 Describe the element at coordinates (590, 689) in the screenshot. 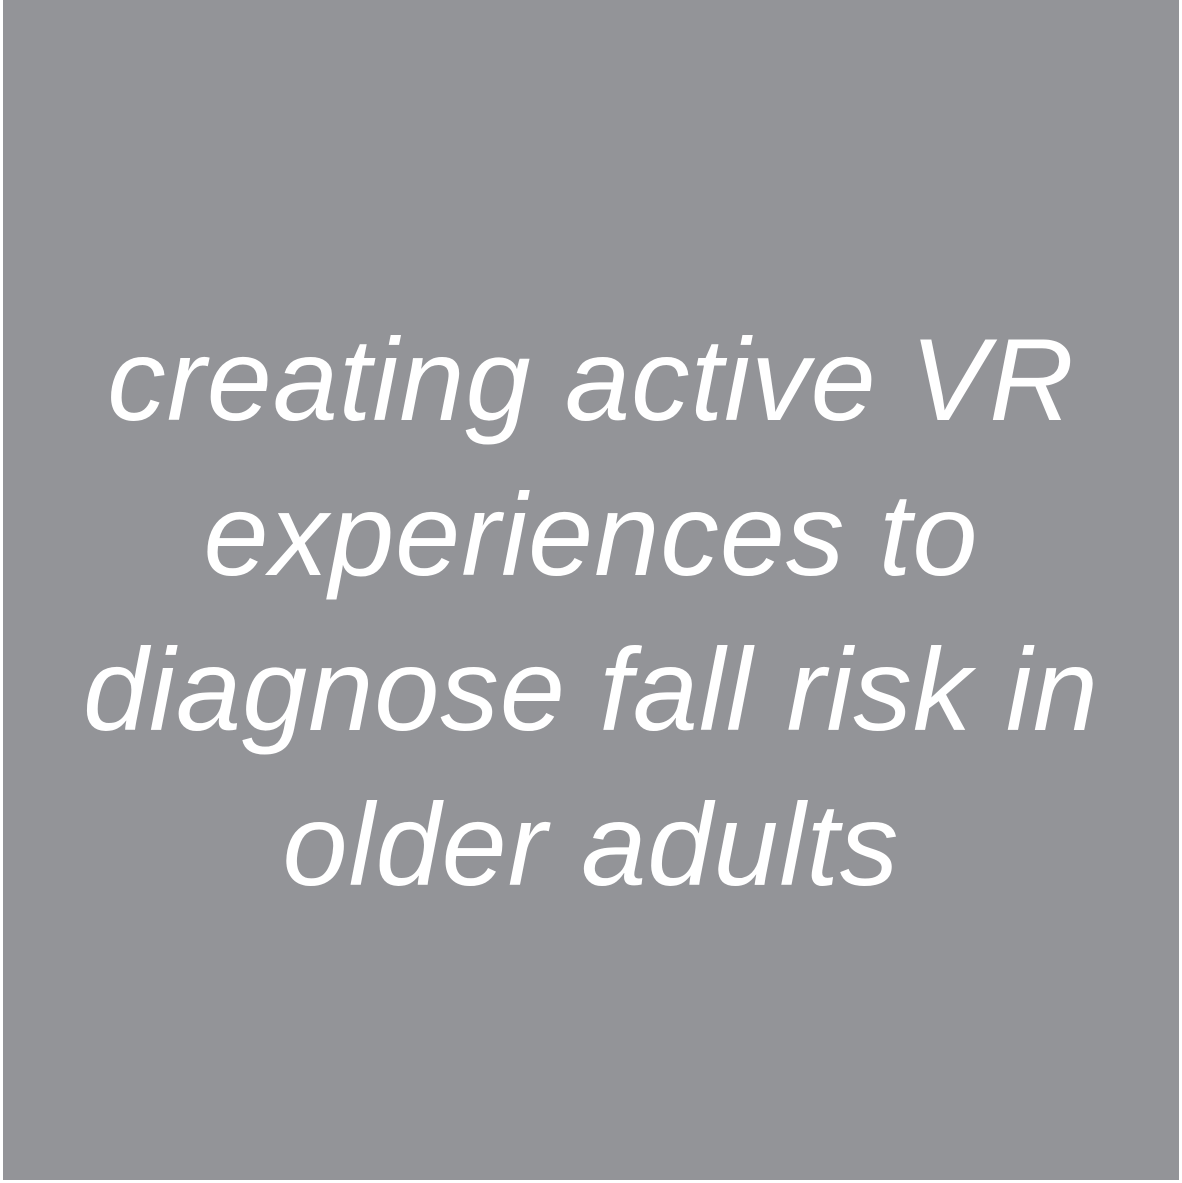

I see `headline-line-3: diagnose fall risk in` at that location.